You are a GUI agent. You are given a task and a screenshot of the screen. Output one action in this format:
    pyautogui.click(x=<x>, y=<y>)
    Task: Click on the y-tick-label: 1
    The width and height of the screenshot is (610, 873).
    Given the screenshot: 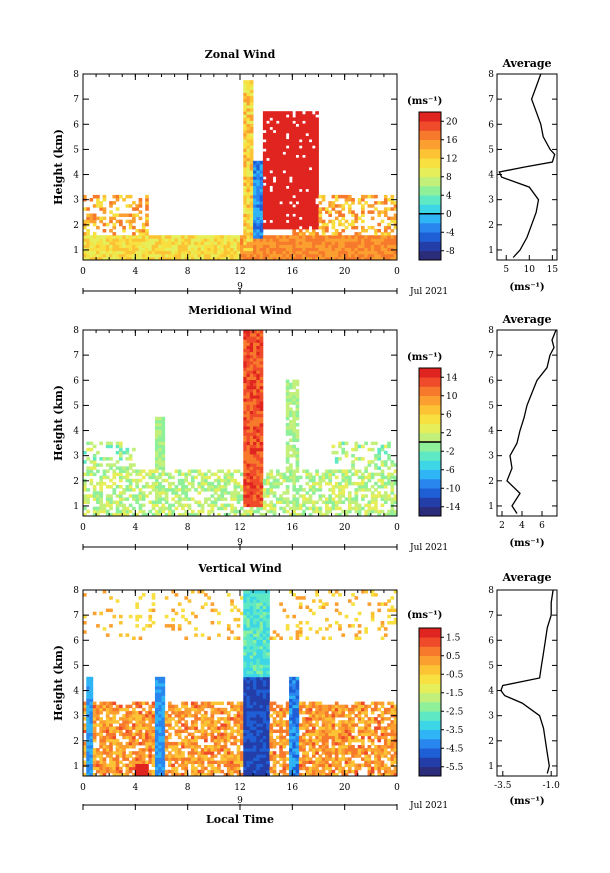 What is the action you would take?
    pyautogui.click(x=76, y=251)
    